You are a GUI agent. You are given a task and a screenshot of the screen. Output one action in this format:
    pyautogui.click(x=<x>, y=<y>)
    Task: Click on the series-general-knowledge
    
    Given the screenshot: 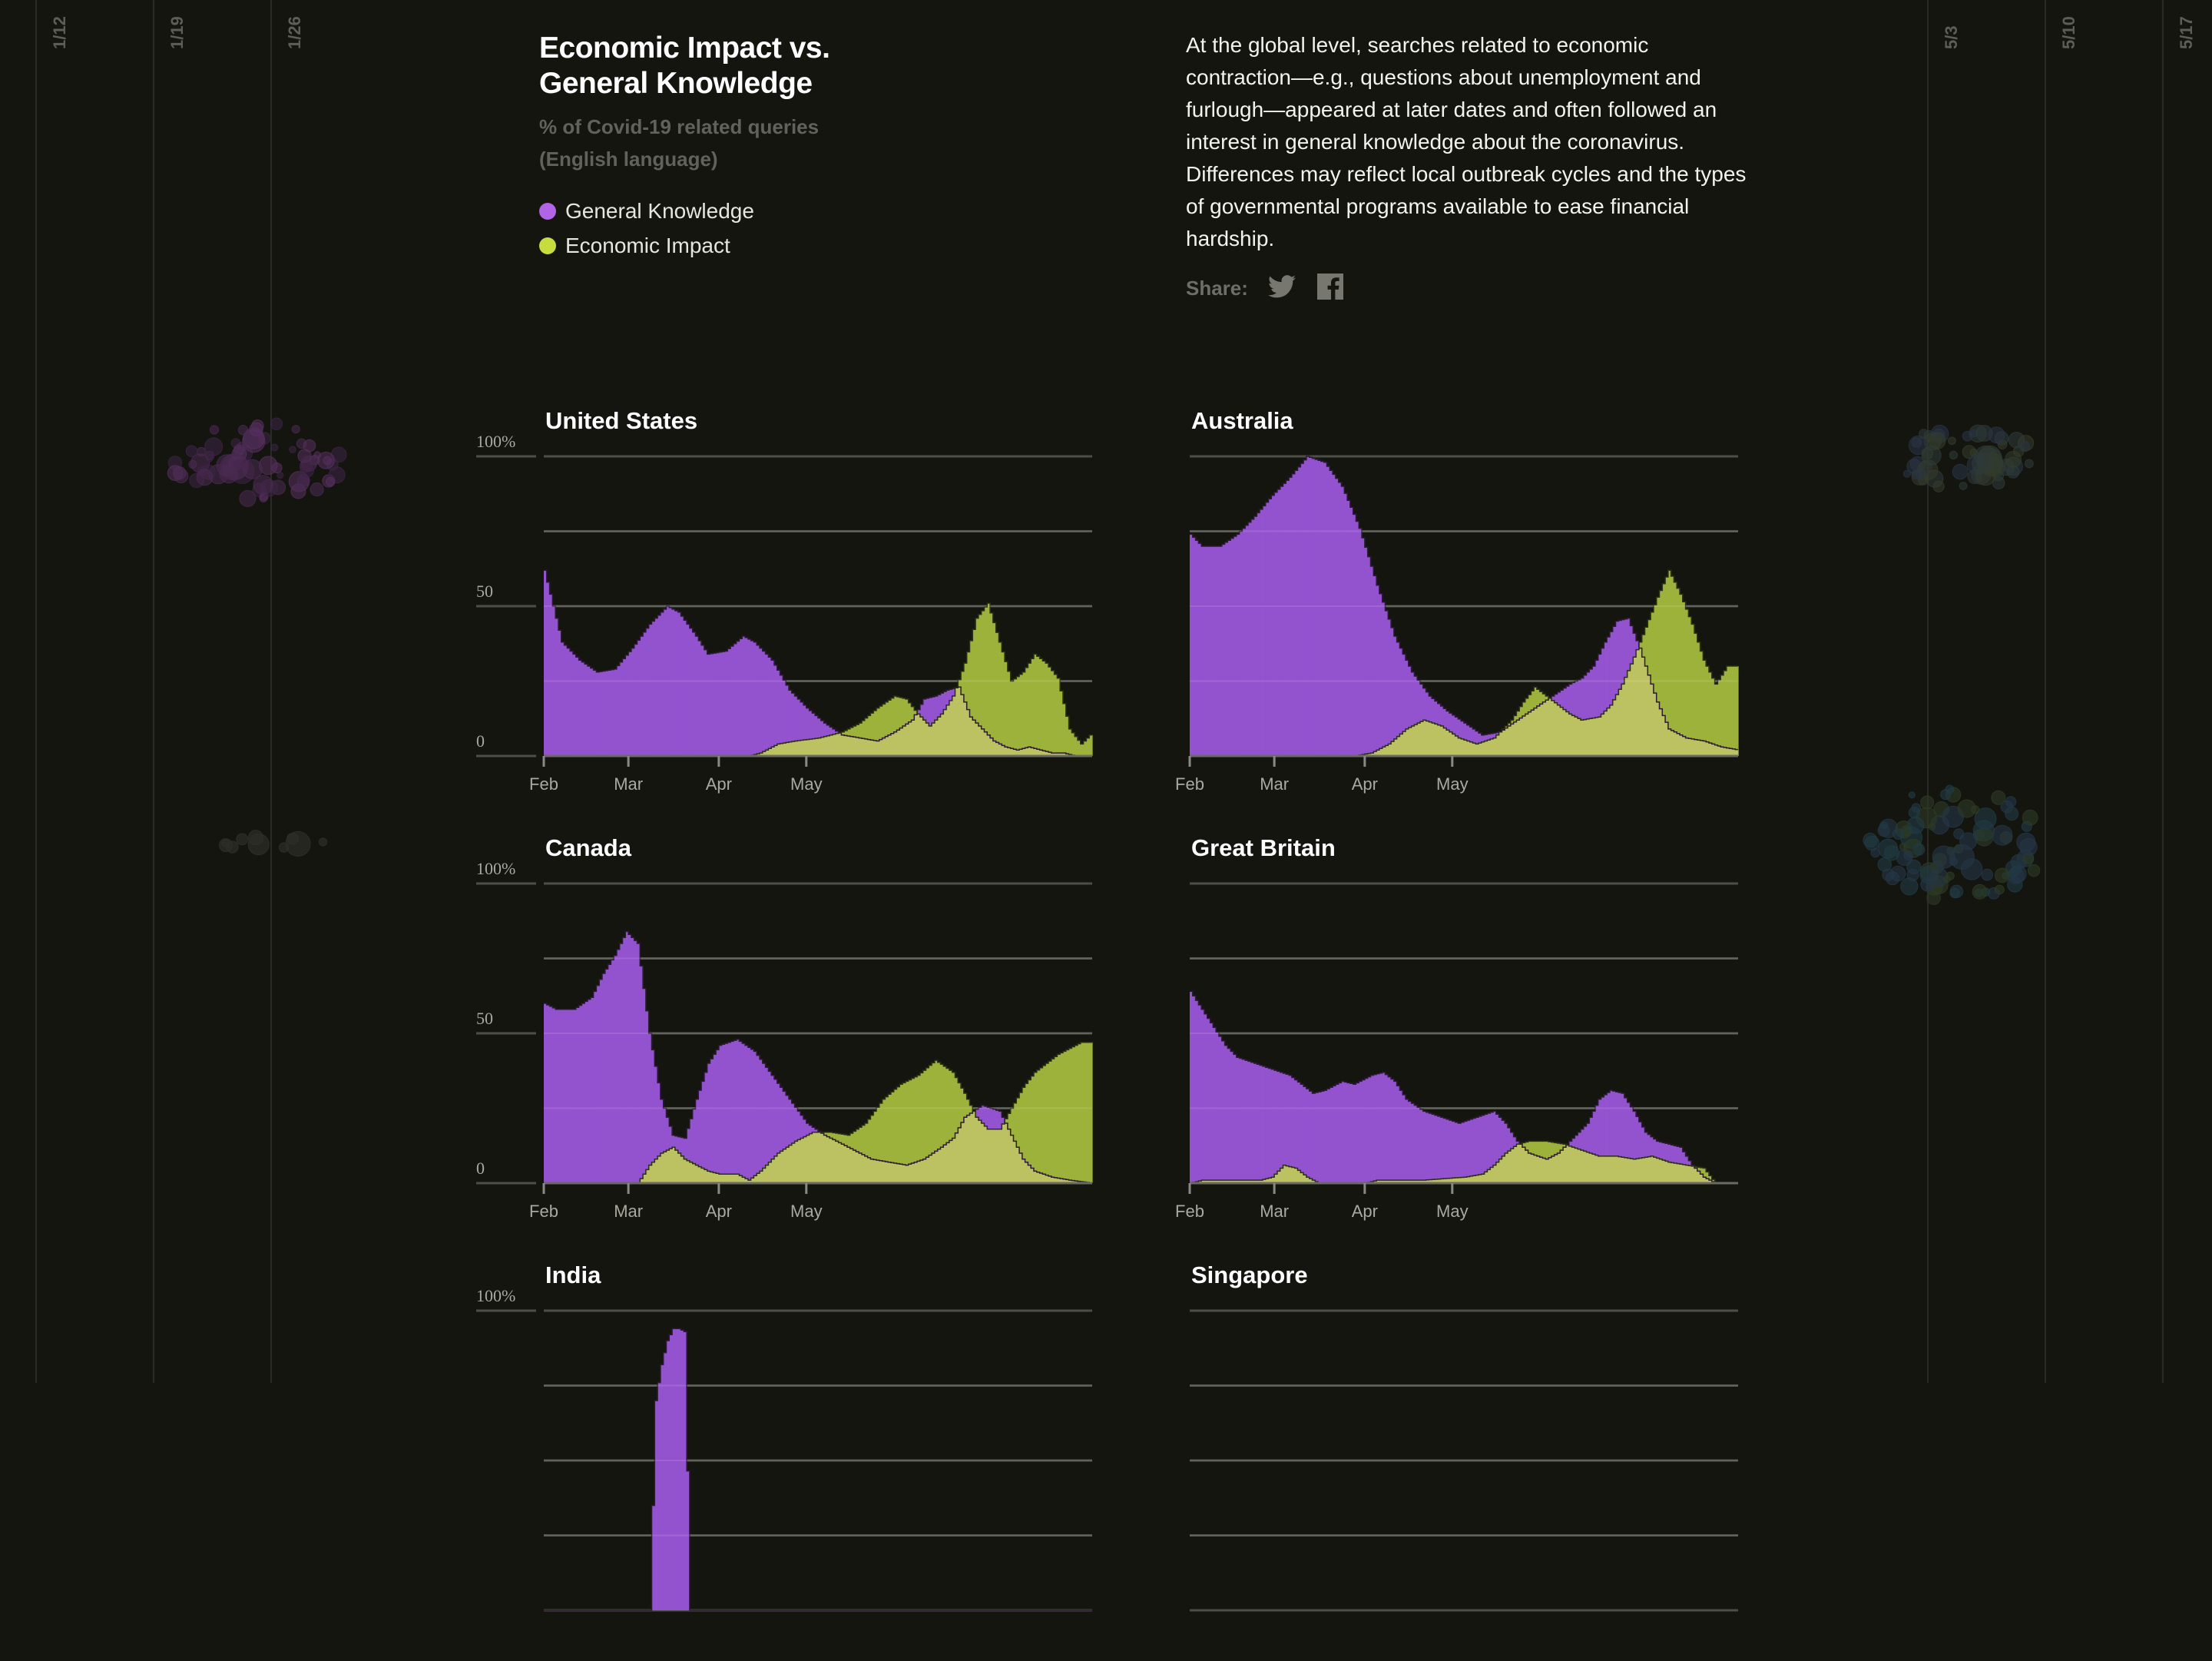 What is the action you would take?
    pyautogui.click(x=671, y=1469)
    